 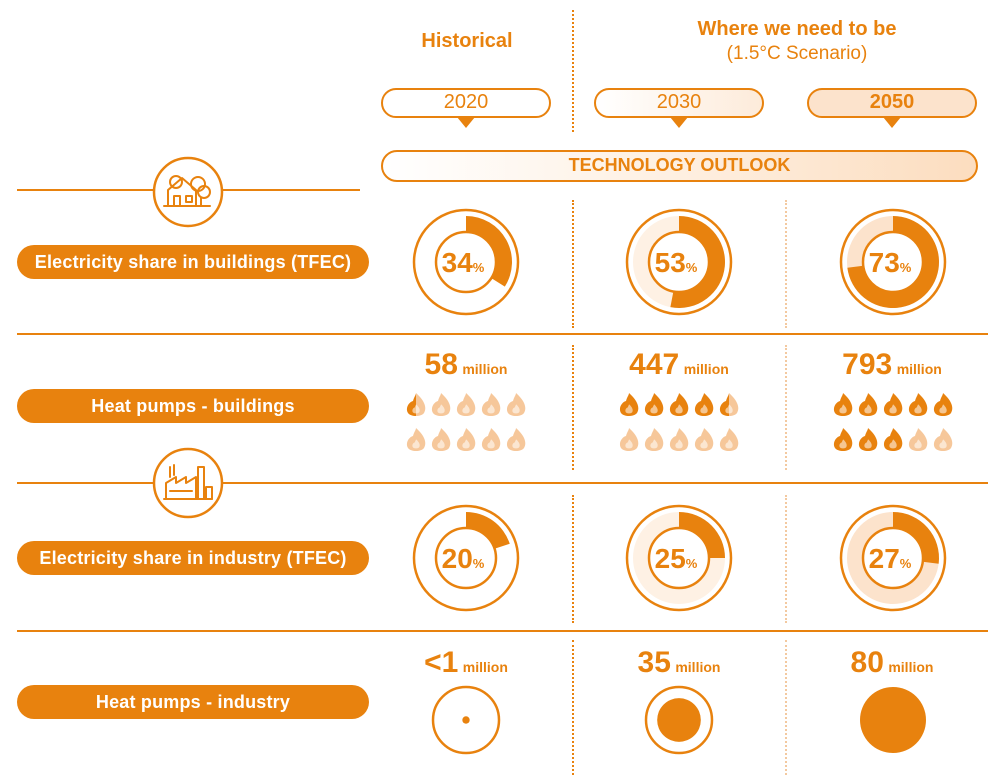 What do you see at coordinates (467, 41) in the screenshot?
I see `historical-header: Historical` at bounding box center [467, 41].